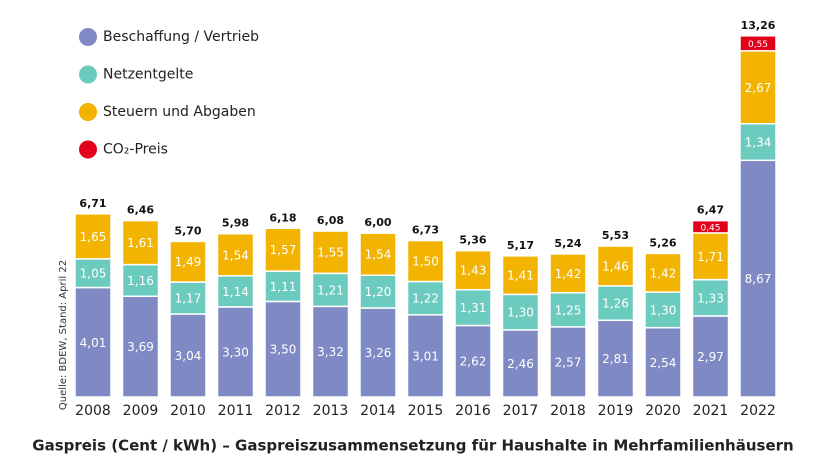 This screenshot has height=466, width=827. I want to click on segment-label: 3,69, so click(140, 347).